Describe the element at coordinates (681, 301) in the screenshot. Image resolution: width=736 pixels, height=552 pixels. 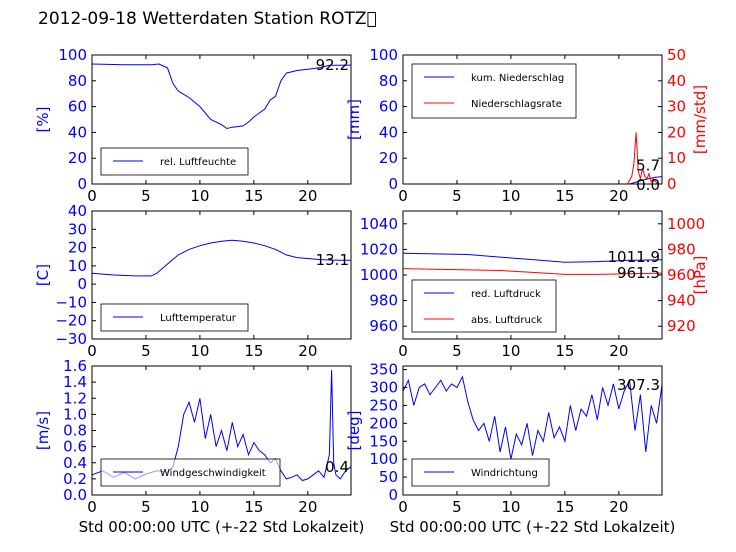
I see `y-right-tick-label: 940` at that location.